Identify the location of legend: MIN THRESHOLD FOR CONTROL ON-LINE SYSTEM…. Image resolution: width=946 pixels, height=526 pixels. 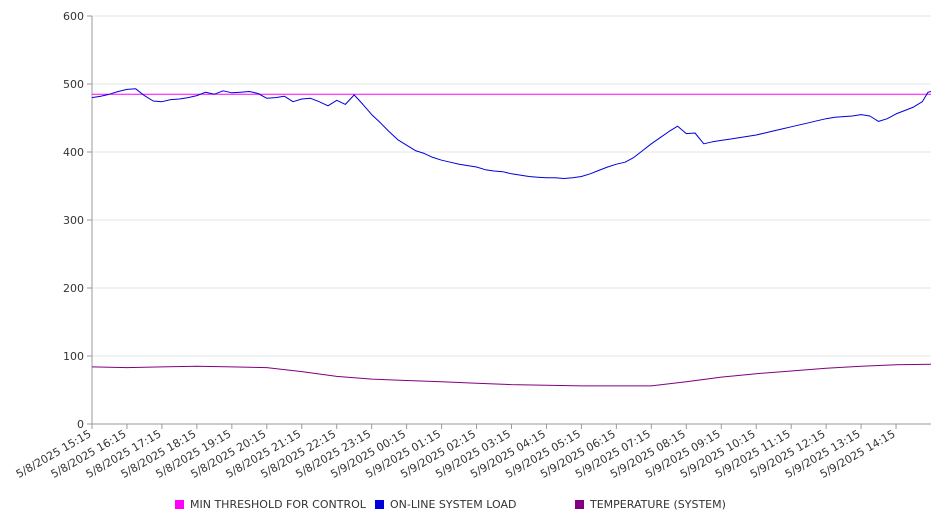
(473, 507).